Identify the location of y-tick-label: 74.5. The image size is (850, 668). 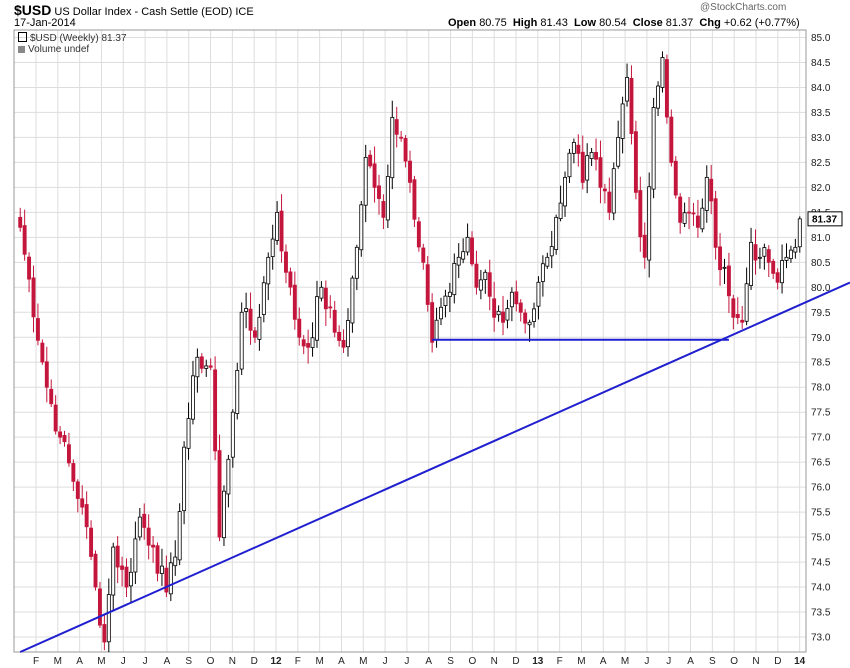
(821, 563).